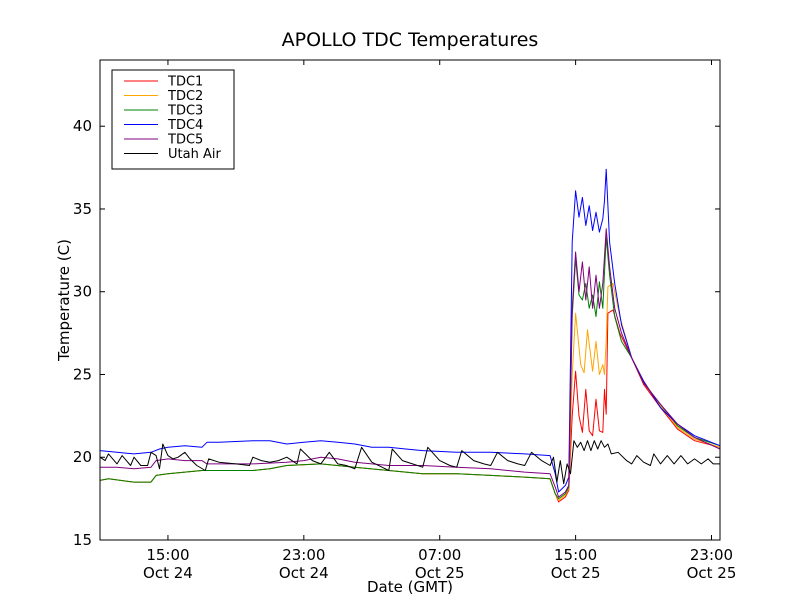 The height and width of the screenshot is (600, 800). What do you see at coordinates (409, 462) in the screenshot?
I see `series-line-utah-air` at bounding box center [409, 462].